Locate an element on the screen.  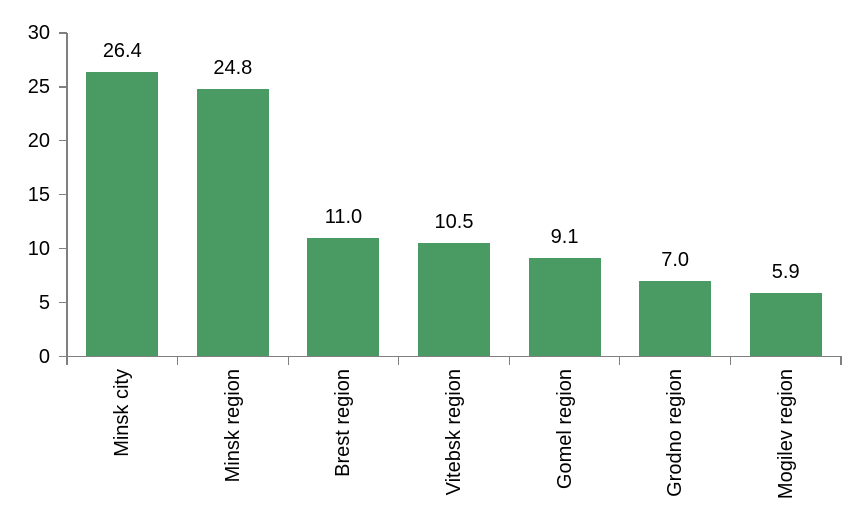
x-category-label: Grodno region is located at coordinates (675, 433).